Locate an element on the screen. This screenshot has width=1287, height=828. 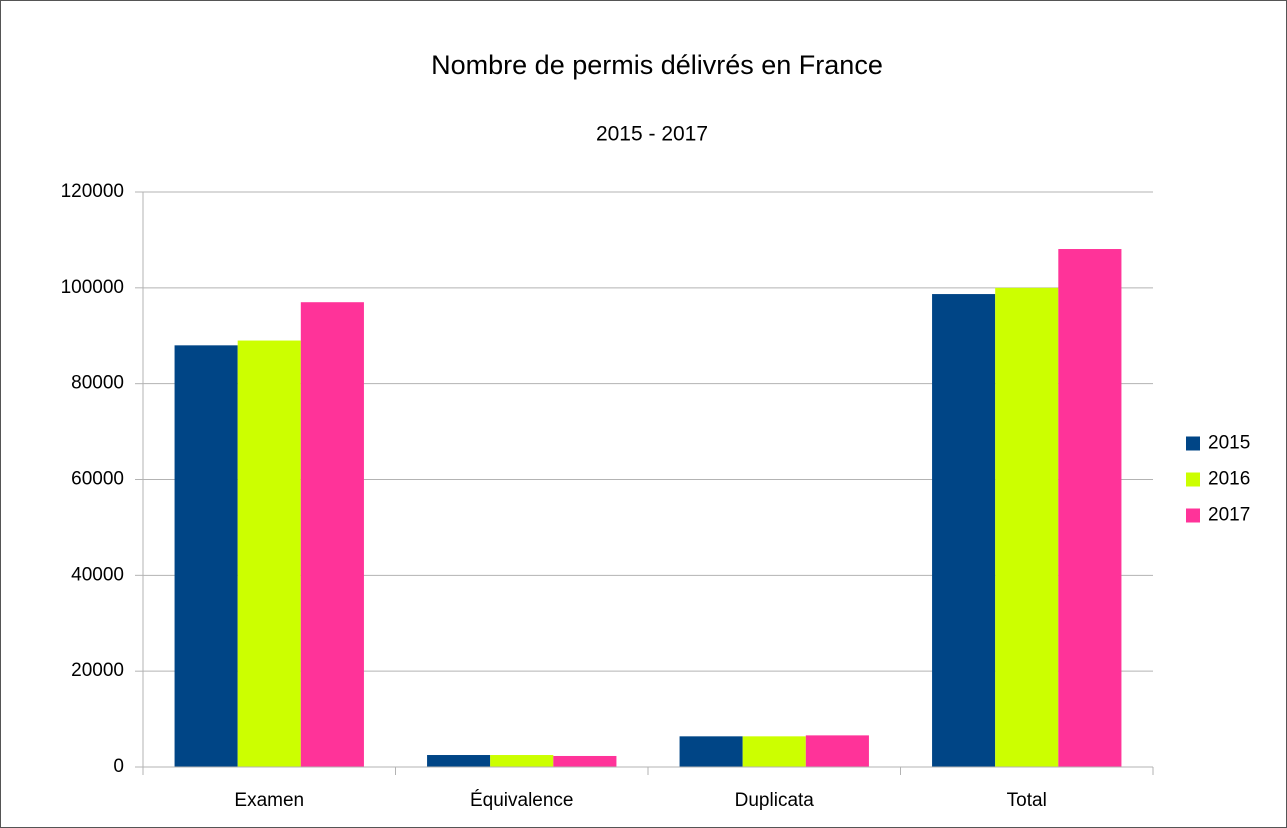
legend-label: 2016 is located at coordinates (1229, 479).